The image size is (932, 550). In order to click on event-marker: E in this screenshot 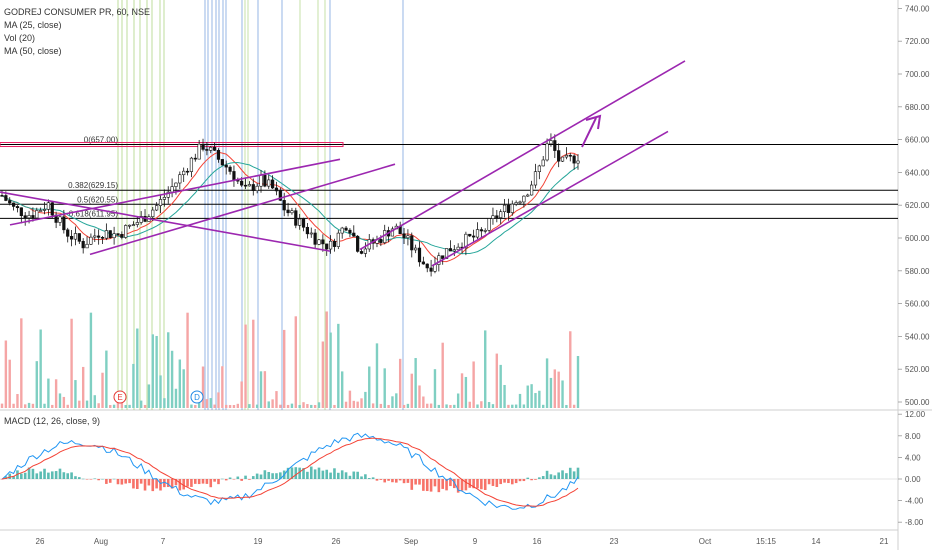, I will do `click(120, 397)`.